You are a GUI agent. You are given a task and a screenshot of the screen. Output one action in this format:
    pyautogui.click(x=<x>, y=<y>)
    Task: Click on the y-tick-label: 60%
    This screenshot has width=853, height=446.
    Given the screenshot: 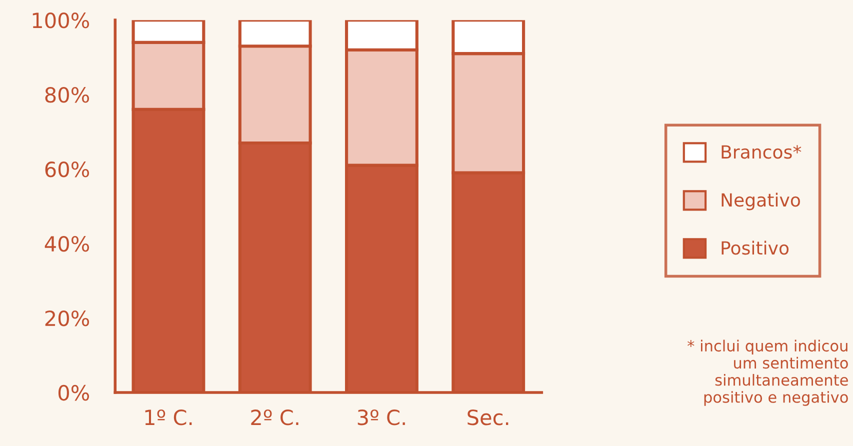 What is the action you would take?
    pyautogui.click(x=67, y=169)
    